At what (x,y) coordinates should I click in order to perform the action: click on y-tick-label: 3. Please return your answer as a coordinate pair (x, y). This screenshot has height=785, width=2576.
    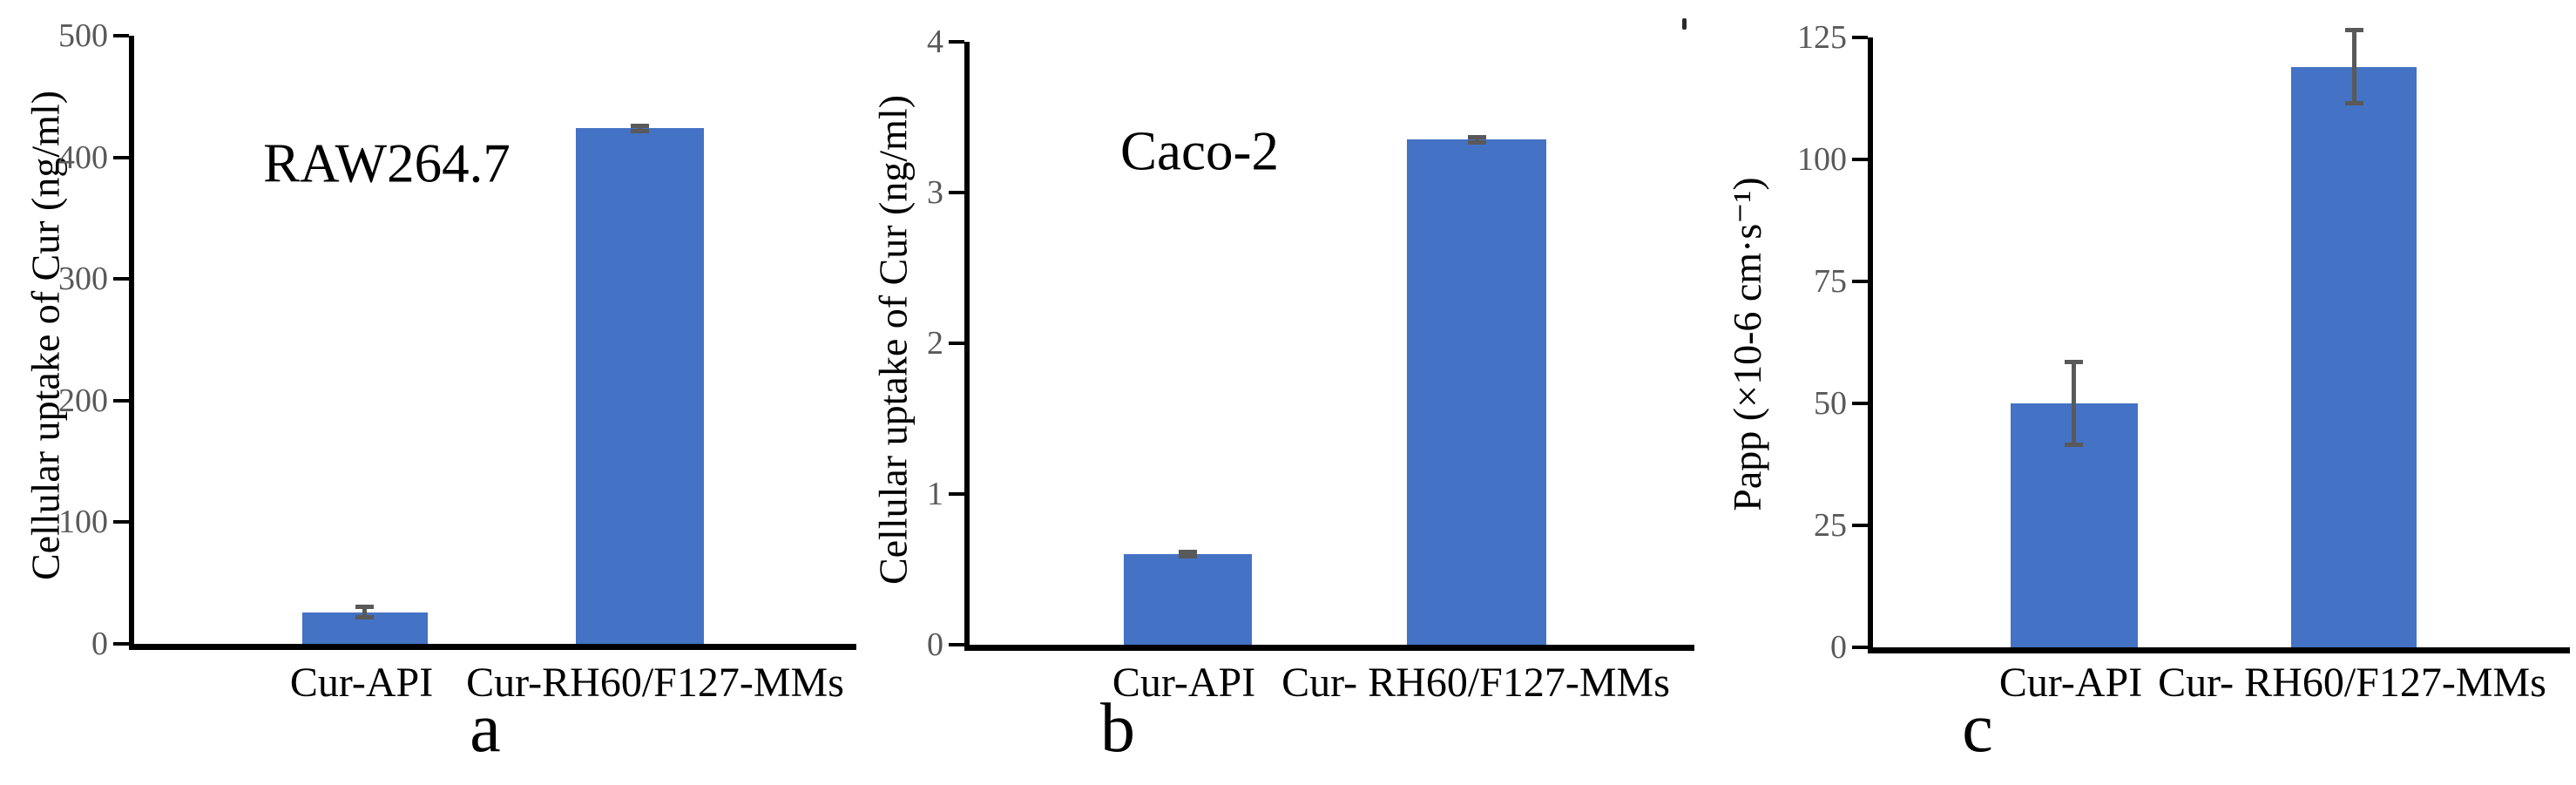
    Looking at the image, I should click on (935, 192).